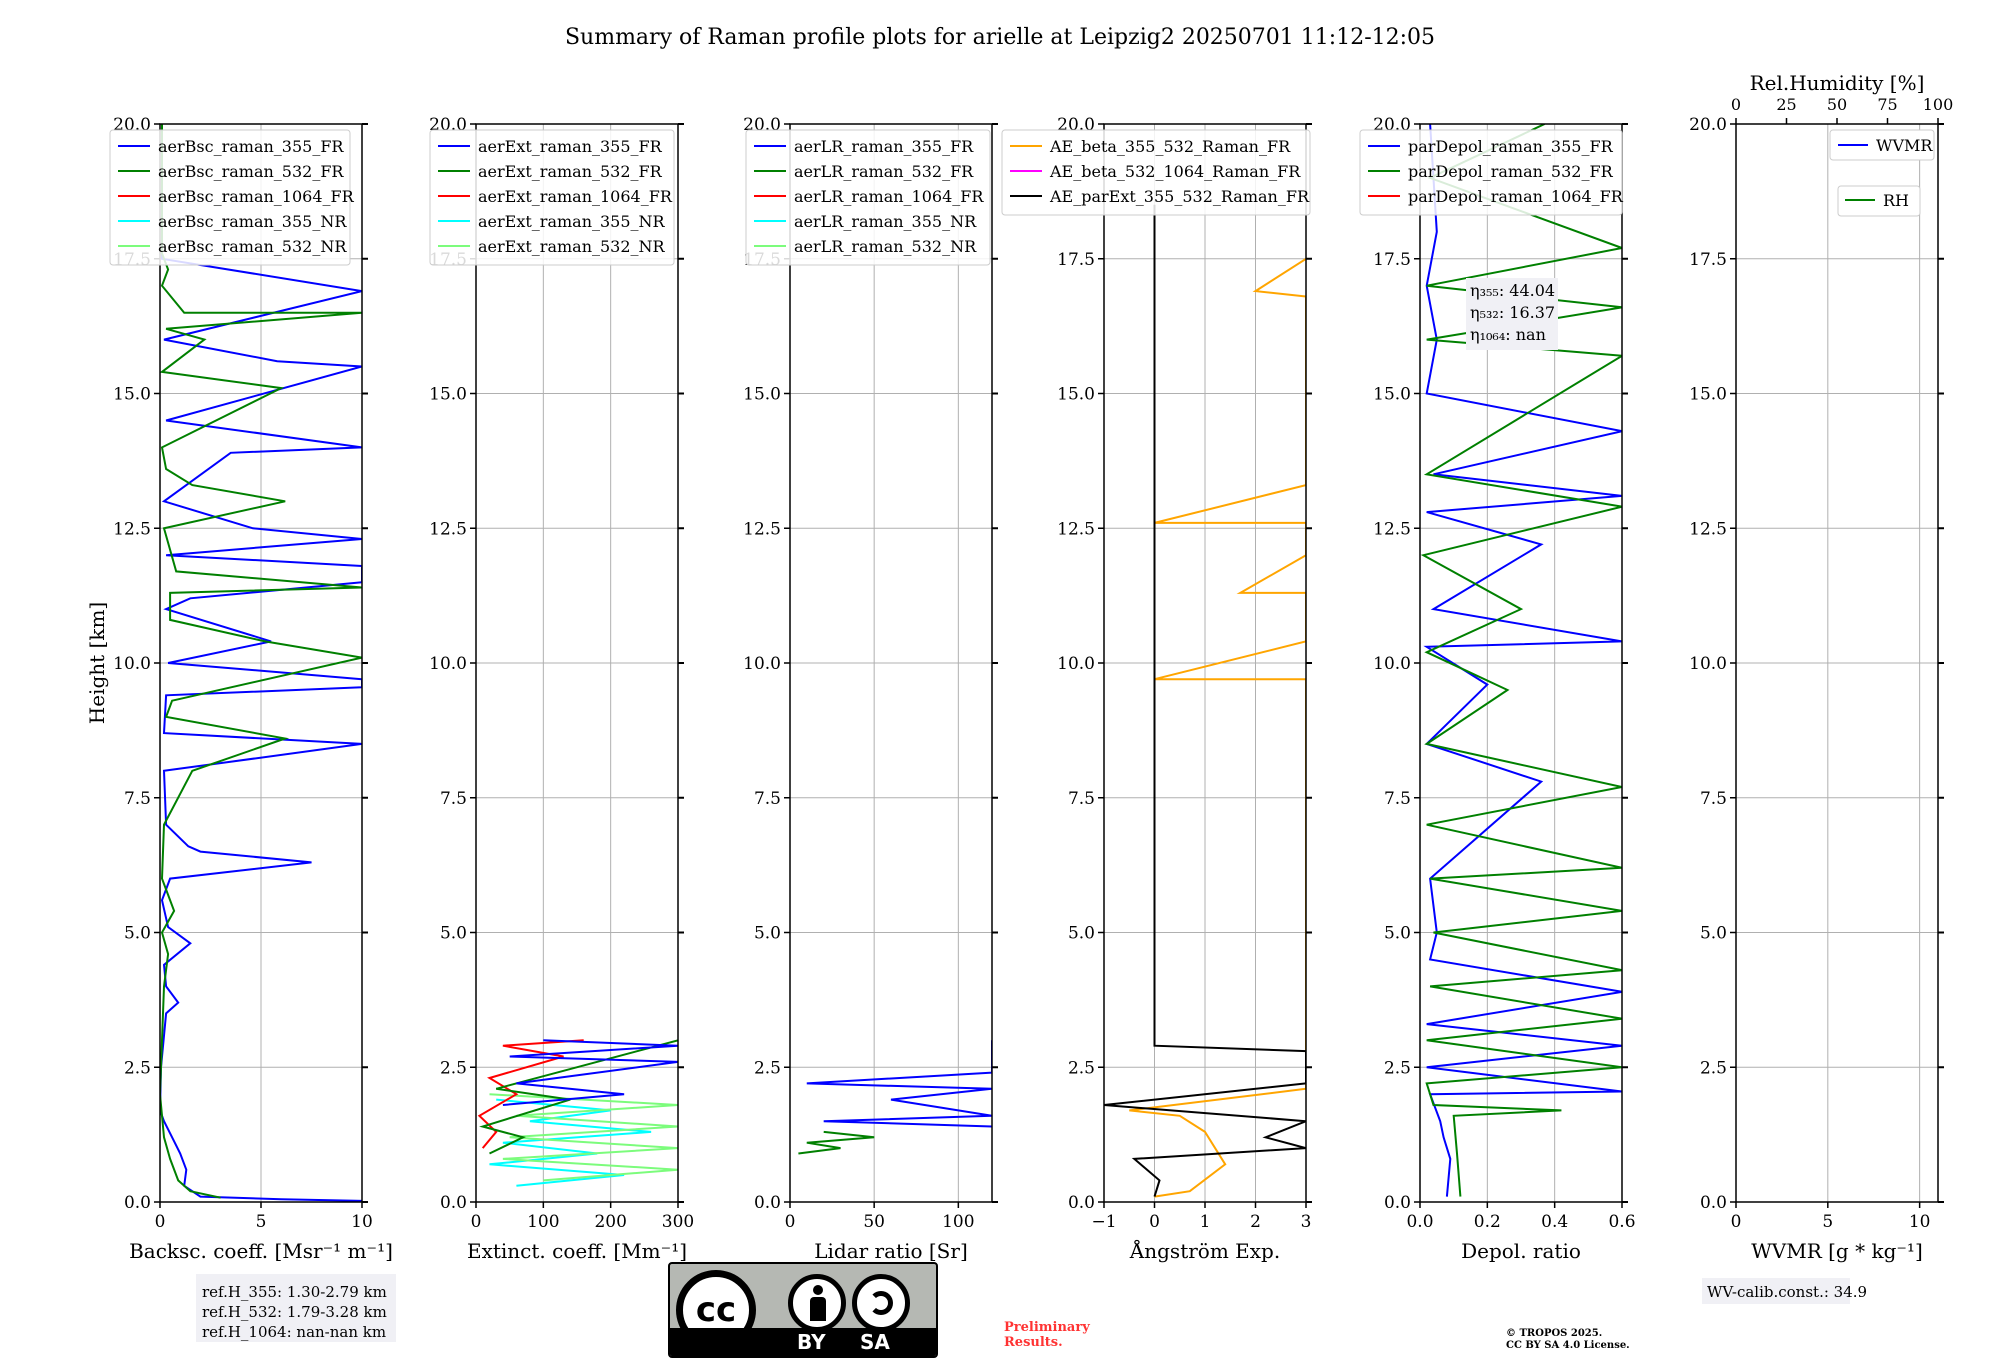  What do you see at coordinates (1103, 1222) in the screenshot?
I see `xtick-label: −1` at bounding box center [1103, 1222].